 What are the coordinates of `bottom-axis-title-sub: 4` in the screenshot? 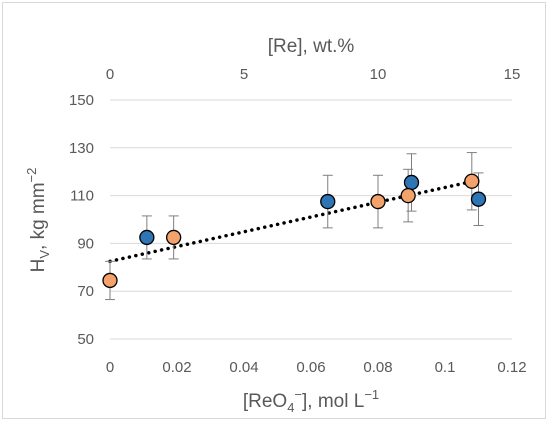 It's located at (290, 407).